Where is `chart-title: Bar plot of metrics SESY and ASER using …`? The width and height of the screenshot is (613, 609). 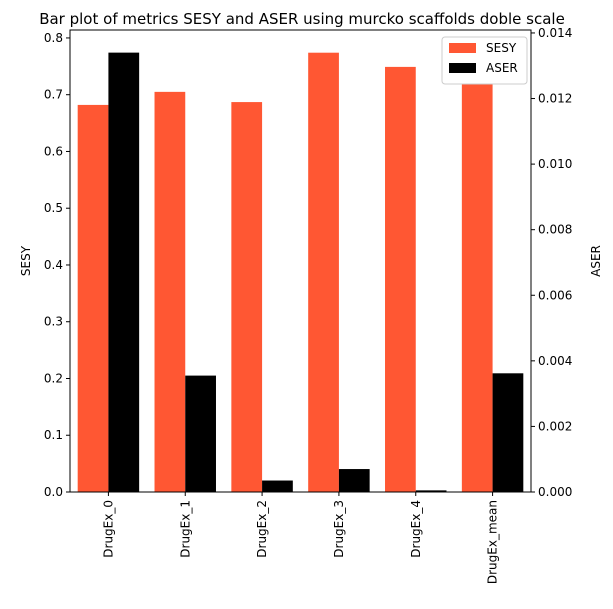 chart-title: Bar plot of metrics SESY and ASER using … is located at coordinates (302, 19).